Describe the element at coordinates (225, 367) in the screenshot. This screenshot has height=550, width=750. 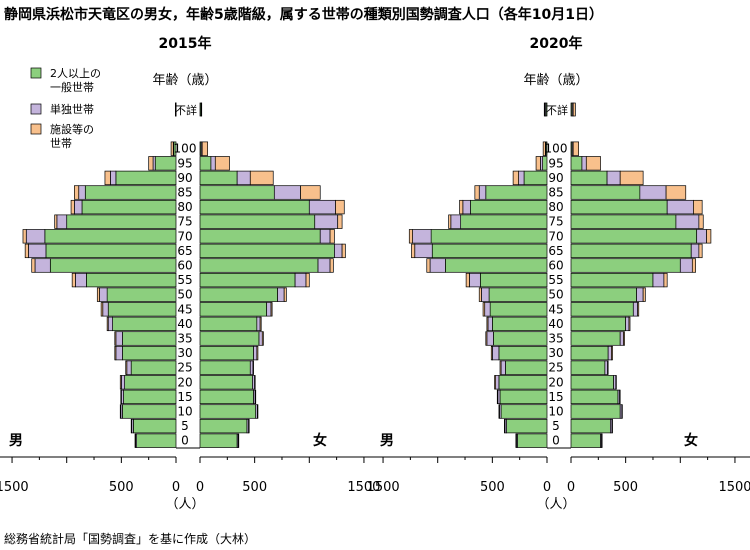
I see `bar-female-25-s0` at that location.